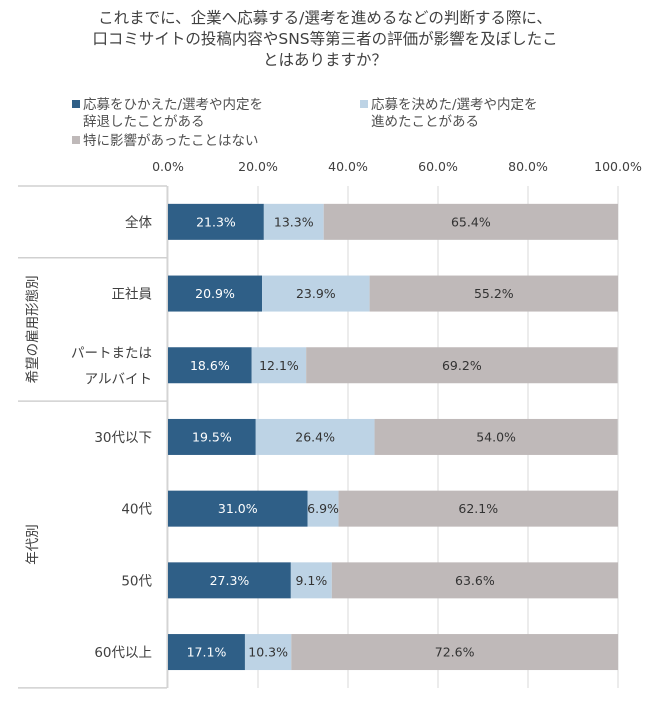  I want to click on data-label: 55.2%, so click(494, 293).